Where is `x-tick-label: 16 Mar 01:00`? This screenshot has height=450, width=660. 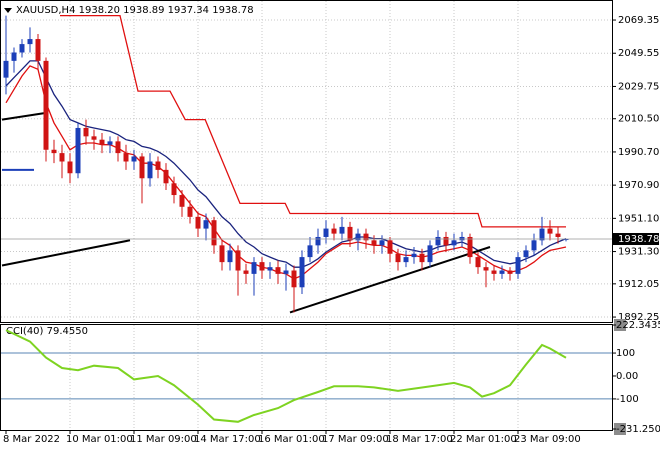 x-tick-label: 16 Mar 01:00 is located at coordinates (291, 439).